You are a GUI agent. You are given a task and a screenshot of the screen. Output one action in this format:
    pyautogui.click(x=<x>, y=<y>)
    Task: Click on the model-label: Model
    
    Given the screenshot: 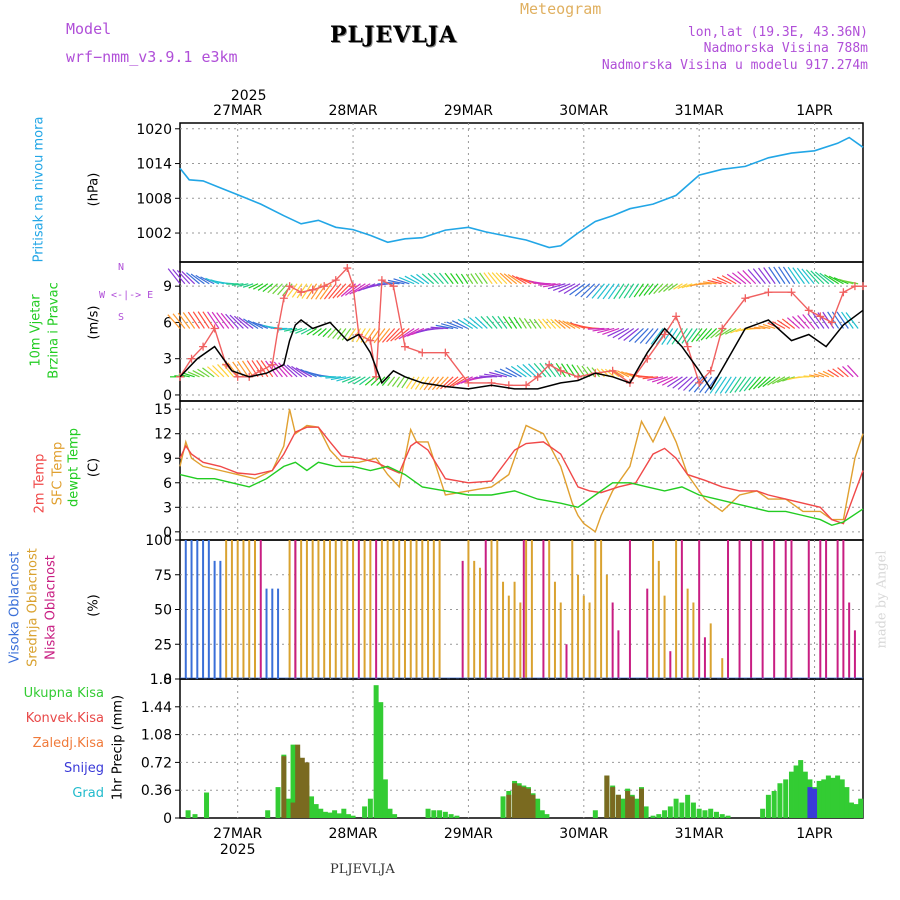 What is the action you would take?
    pyautogui.click(x=89, y=29)
    